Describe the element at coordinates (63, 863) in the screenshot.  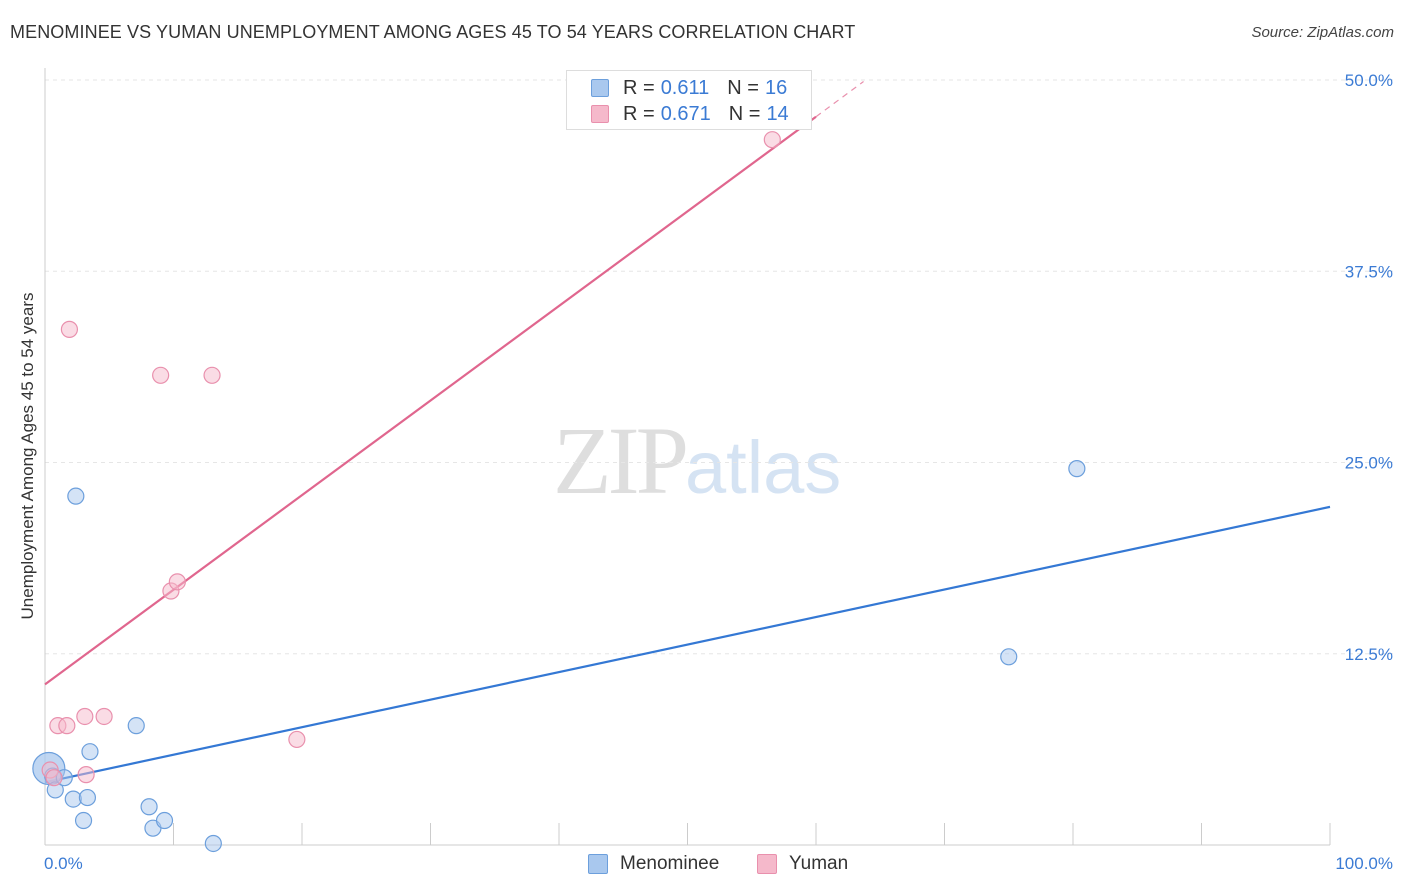
I see `x-tick-label-min: 0.0%` at that location.